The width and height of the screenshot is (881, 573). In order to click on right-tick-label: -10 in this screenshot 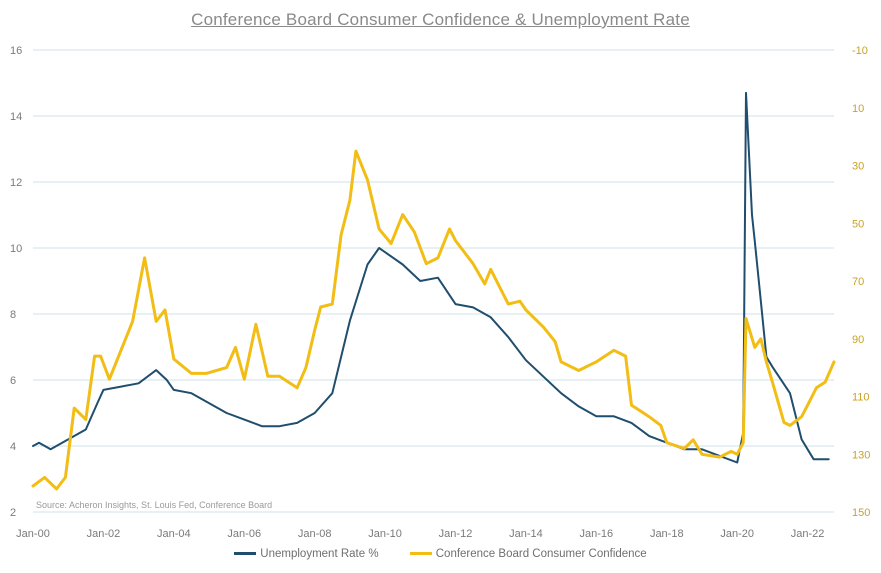, I will do `click(860, 51)`.